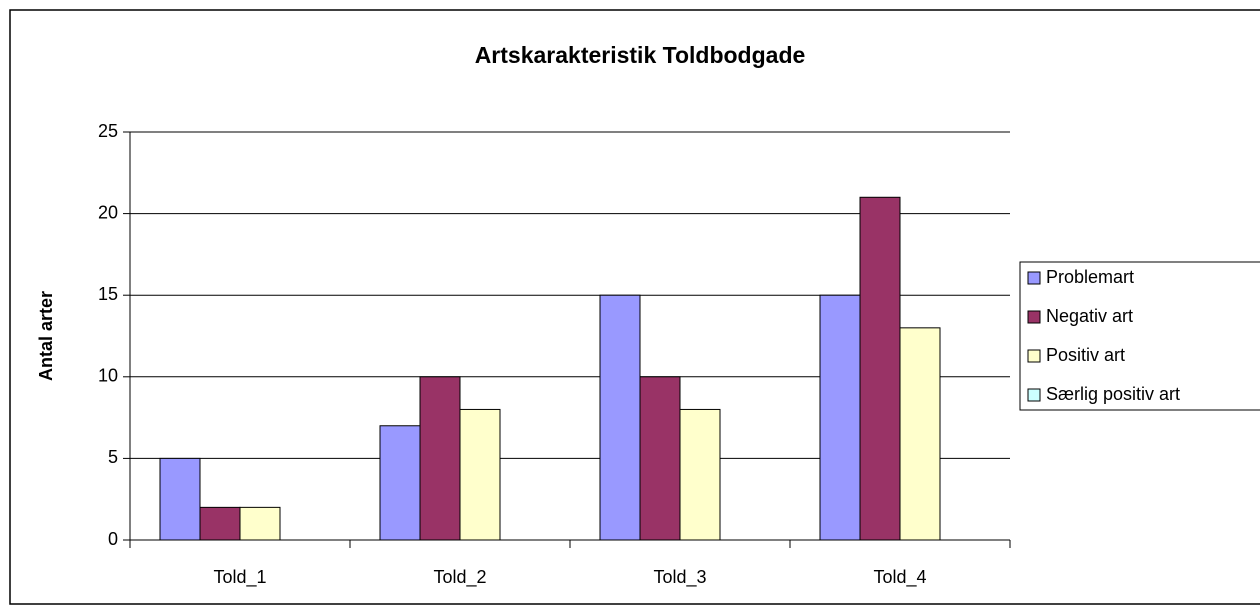  What do you see at coordinates (899, 577) in the screenshot?
I see `x-tick-label: Told_4` at bounding box center [899, 577].